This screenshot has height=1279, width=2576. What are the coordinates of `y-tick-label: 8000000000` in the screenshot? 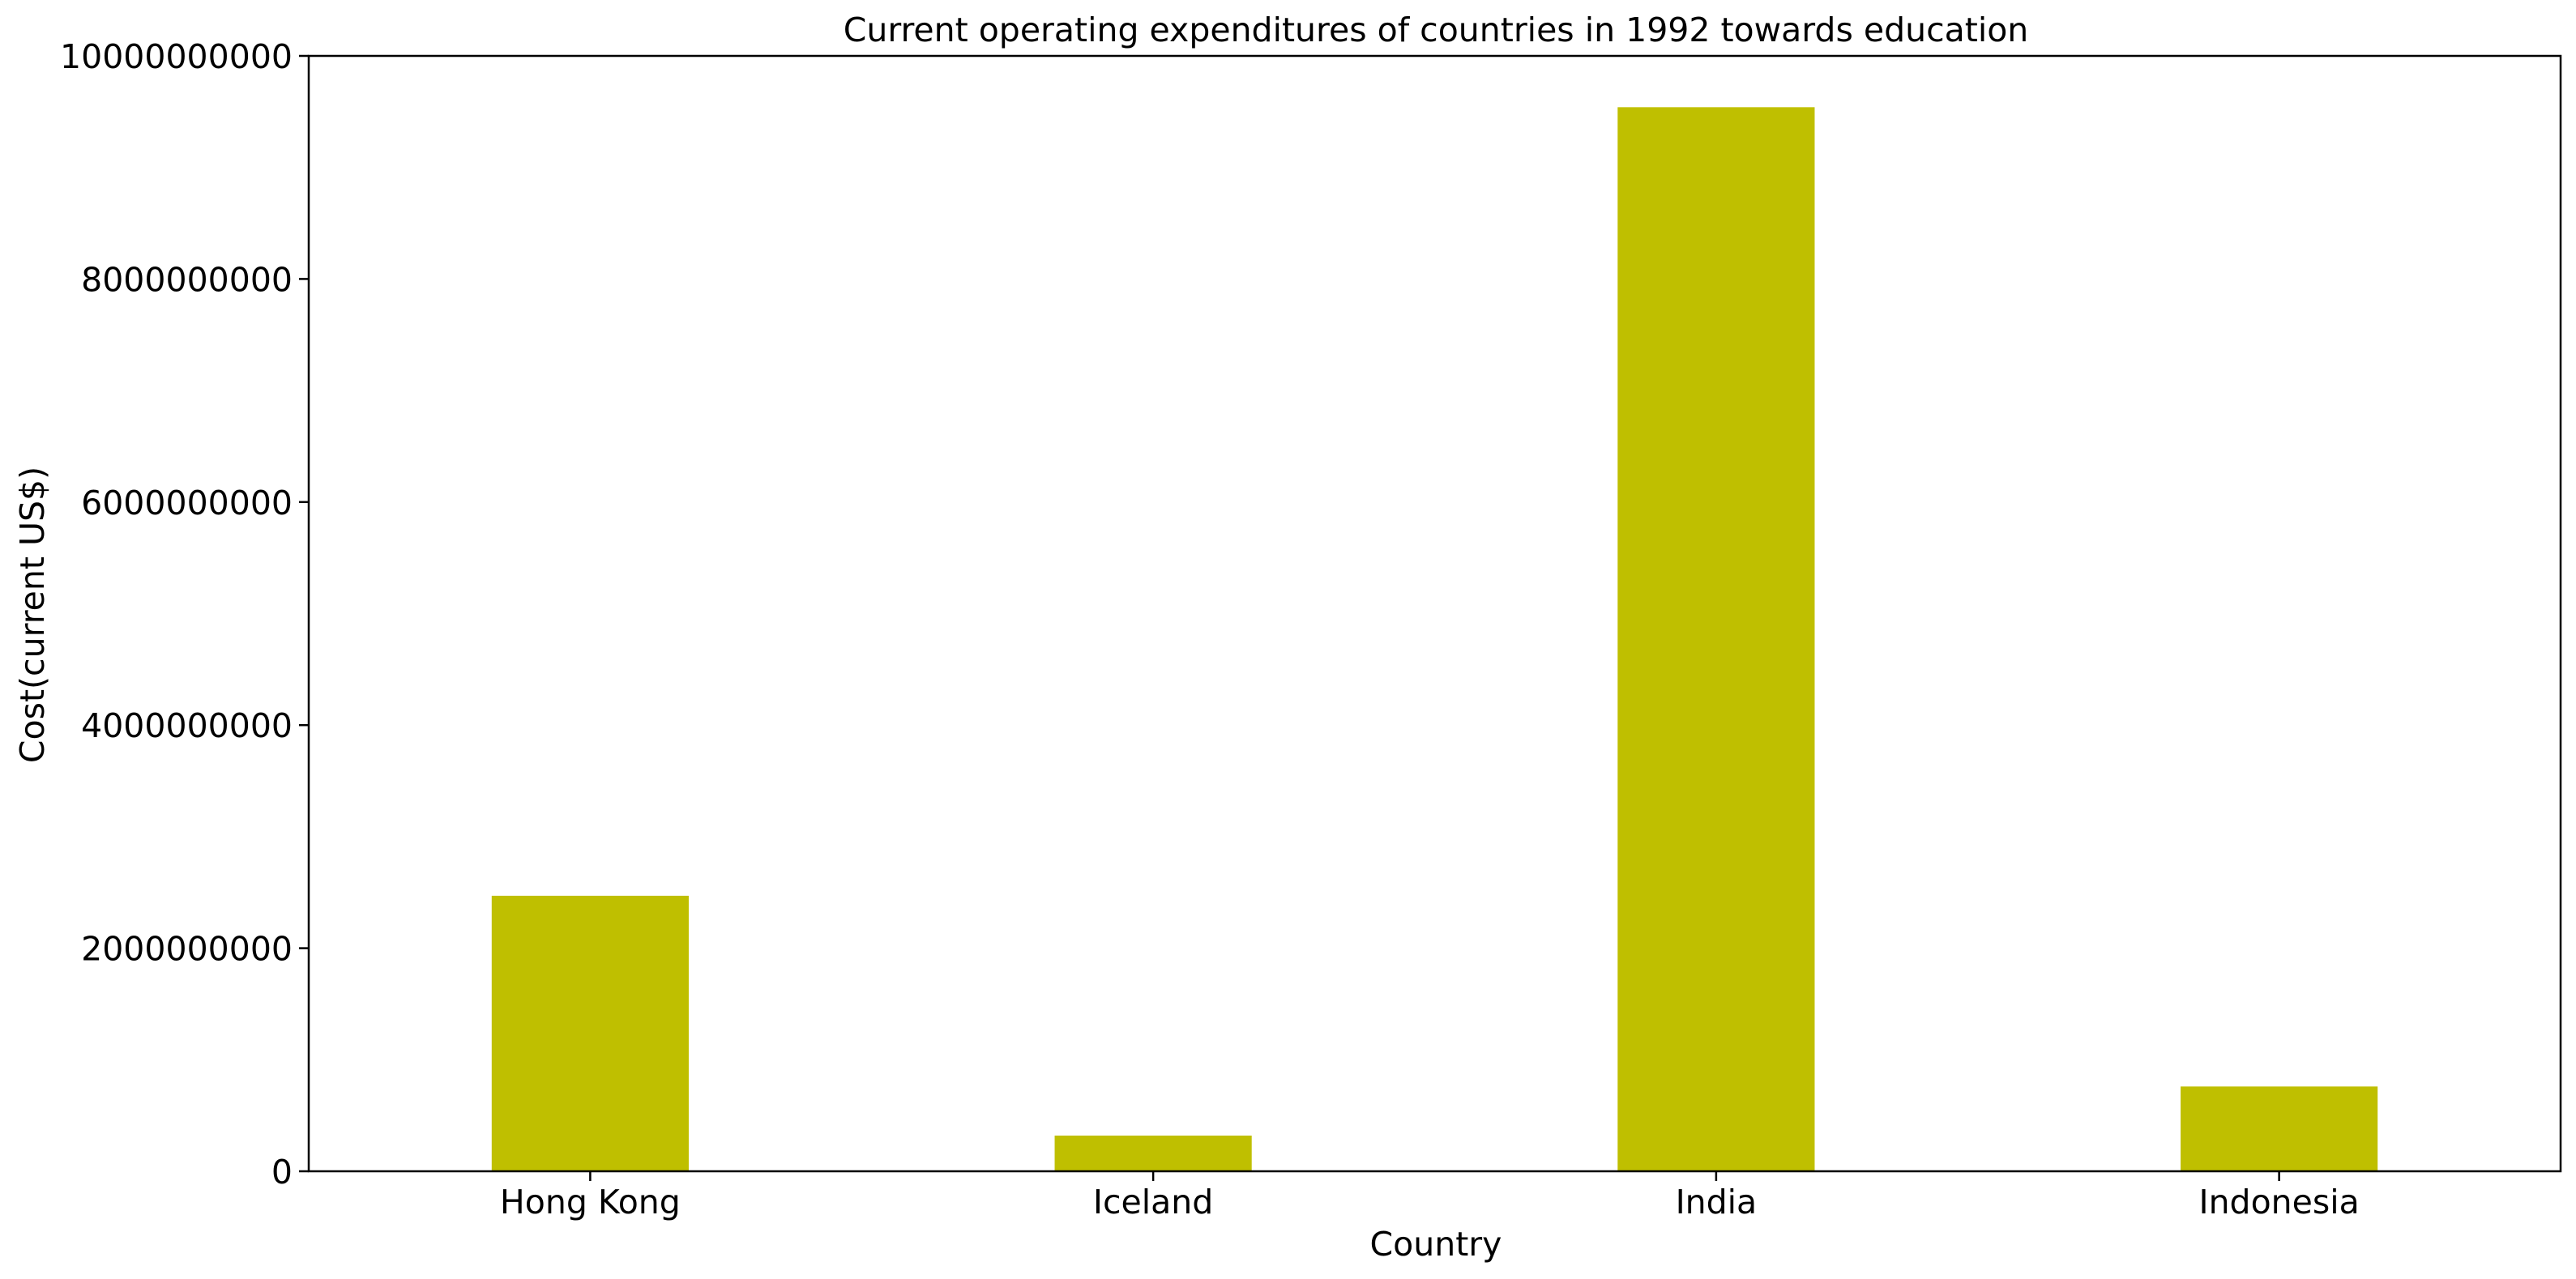 It's located at (187, 279).